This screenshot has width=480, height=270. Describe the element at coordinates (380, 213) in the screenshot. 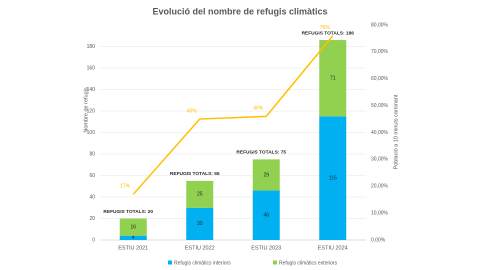

I see `y2-tick-label: 10,00%` at that location.